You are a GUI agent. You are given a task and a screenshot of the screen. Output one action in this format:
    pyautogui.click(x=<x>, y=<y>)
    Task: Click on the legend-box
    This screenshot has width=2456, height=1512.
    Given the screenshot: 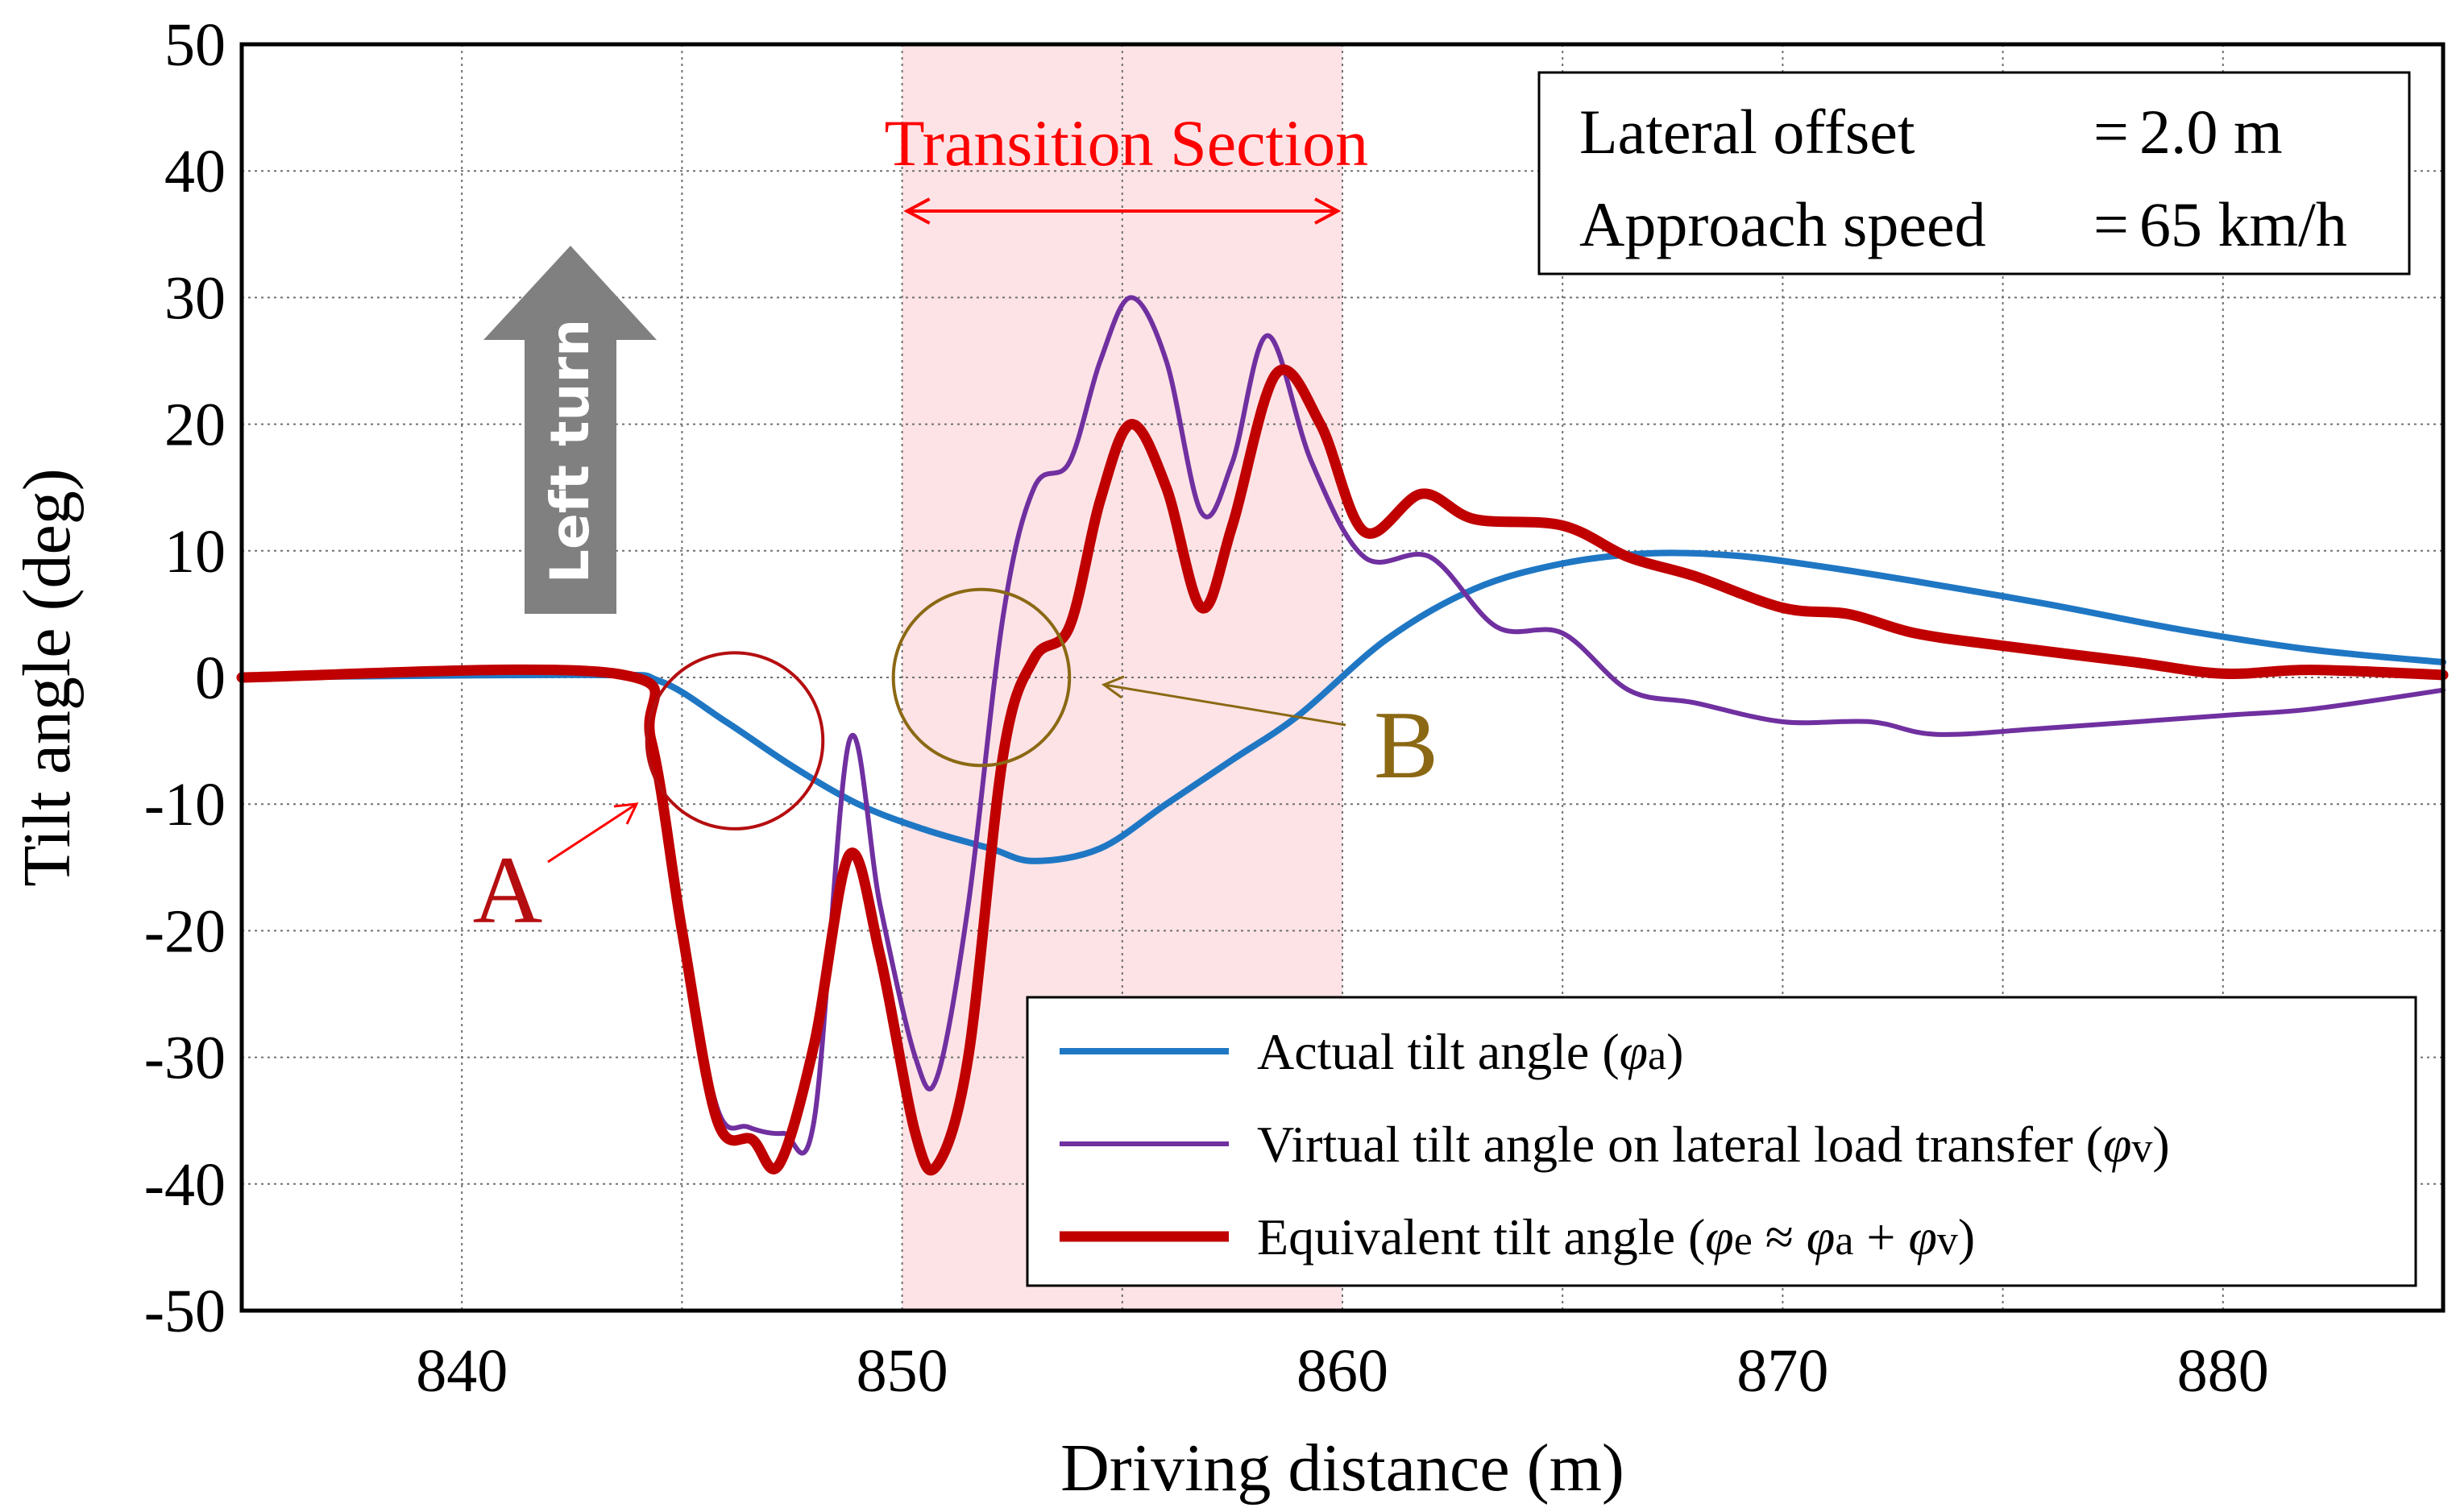 What is the action you would take?
    pyautogui.click(x=1721, y=1141)
    